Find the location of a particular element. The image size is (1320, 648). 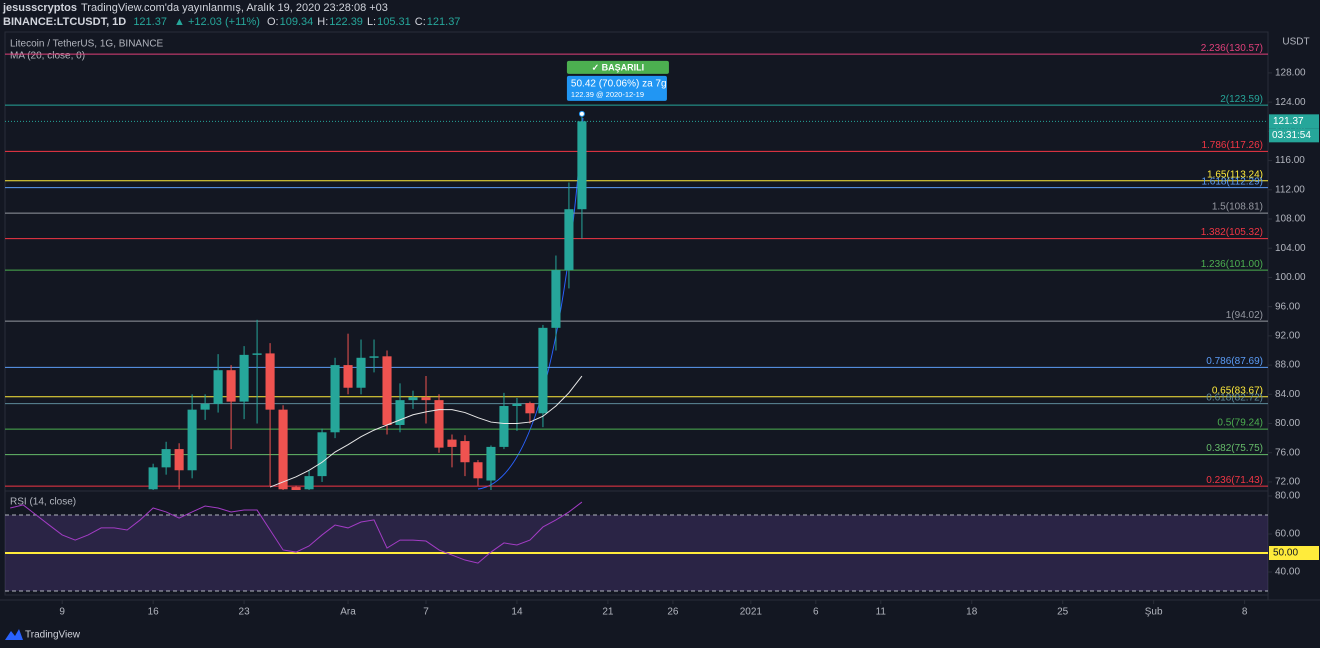

annotation-text: 50.42 (70.06%) za 7g is located at coordinates (619, 84).